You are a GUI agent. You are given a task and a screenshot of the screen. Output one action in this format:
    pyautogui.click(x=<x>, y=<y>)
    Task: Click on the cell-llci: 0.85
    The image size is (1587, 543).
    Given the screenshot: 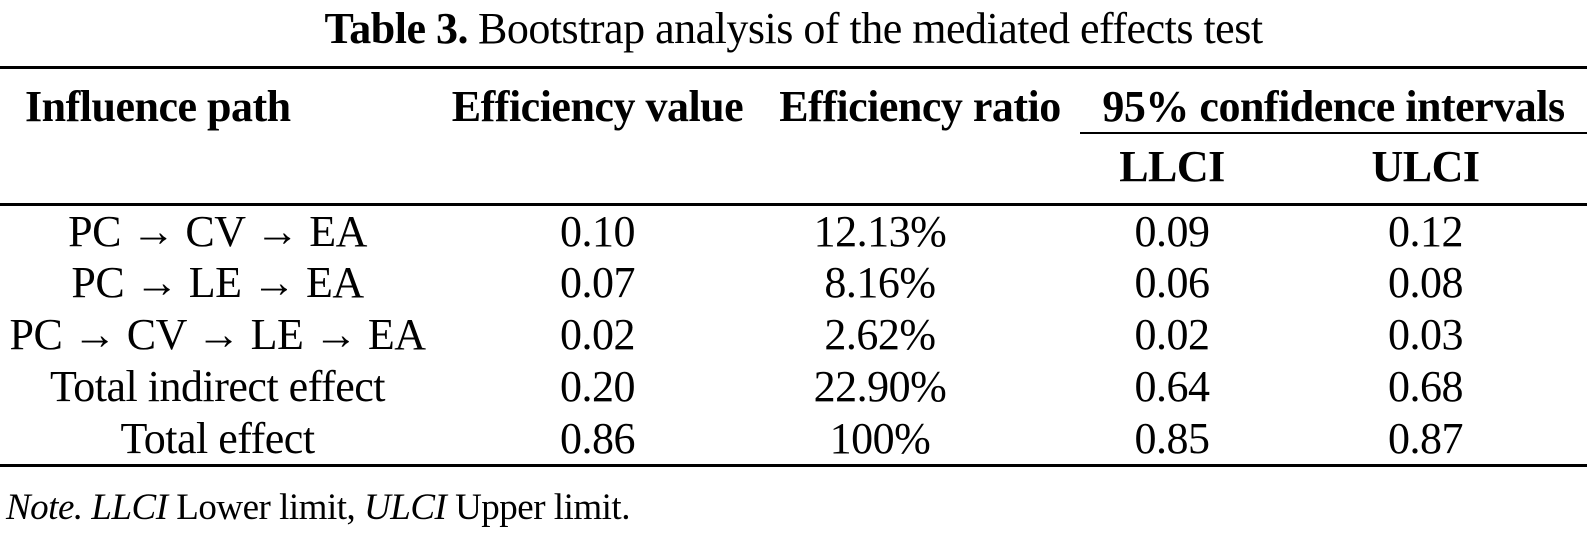 What is the action you would take?
    pyautogui.click(x=1172, y=438)
    